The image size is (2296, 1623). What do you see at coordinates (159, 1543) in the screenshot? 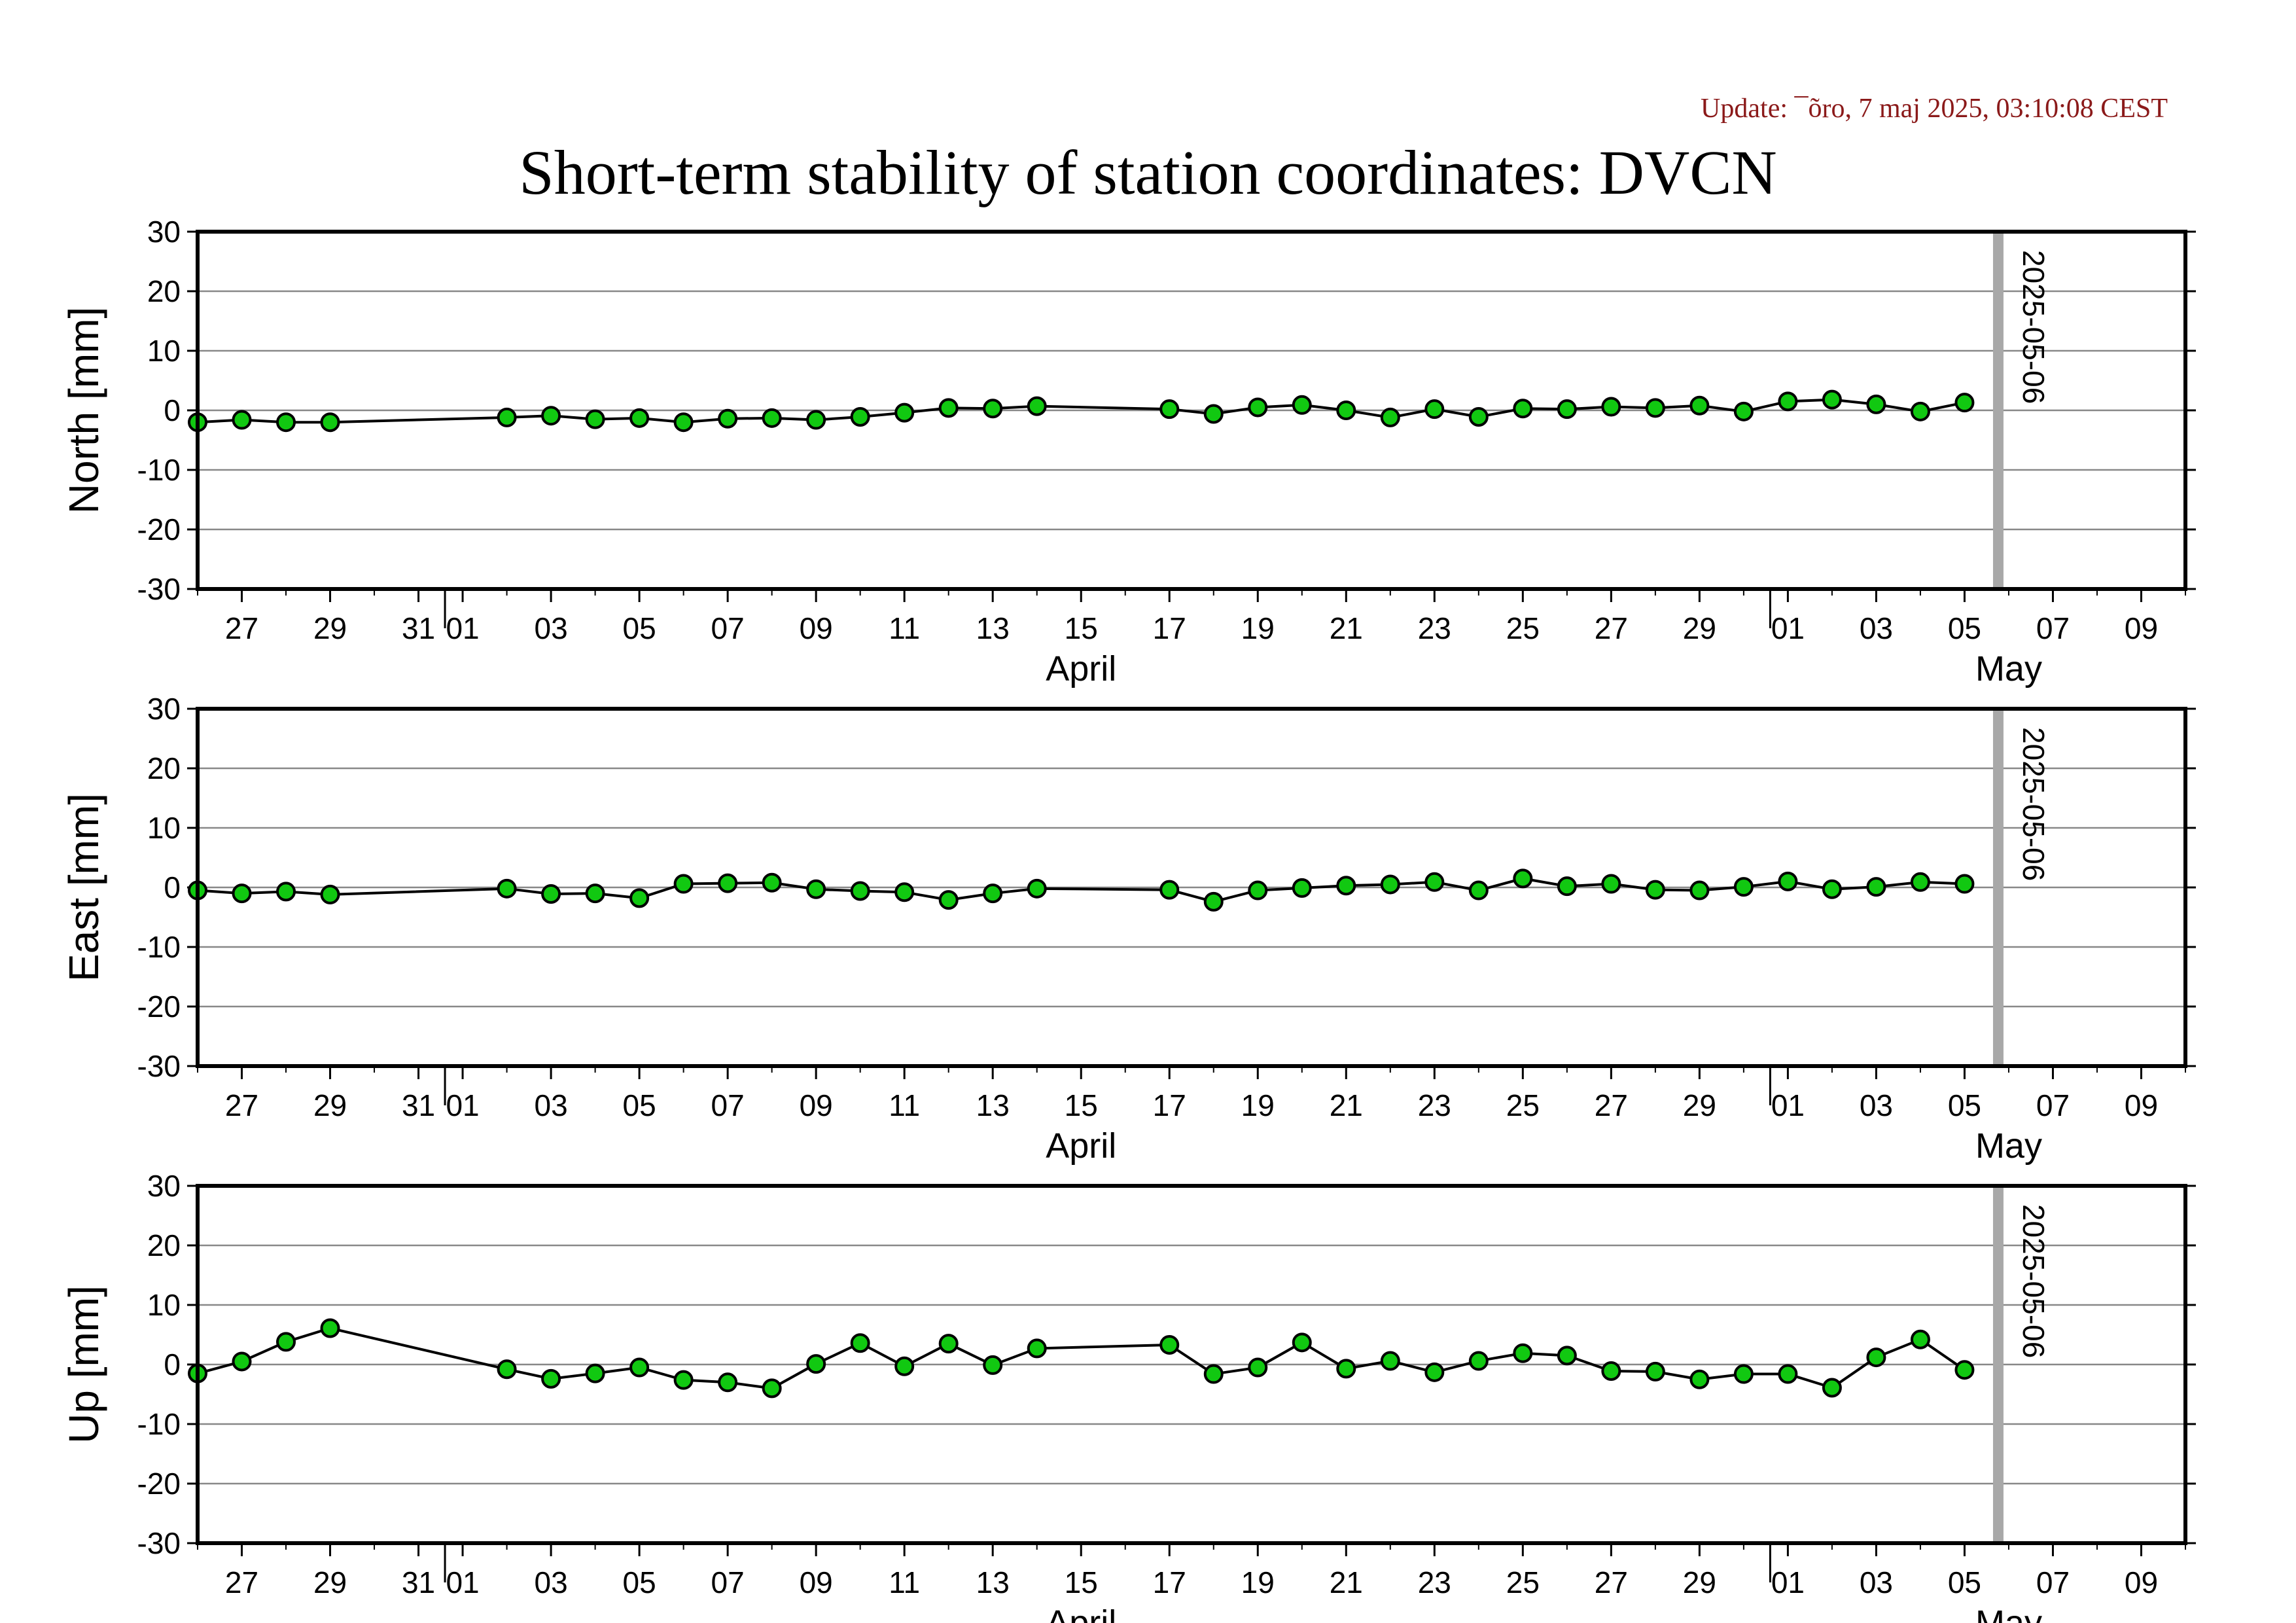
I see `y-tick-label: -30` at bounding box center [159, 1543].